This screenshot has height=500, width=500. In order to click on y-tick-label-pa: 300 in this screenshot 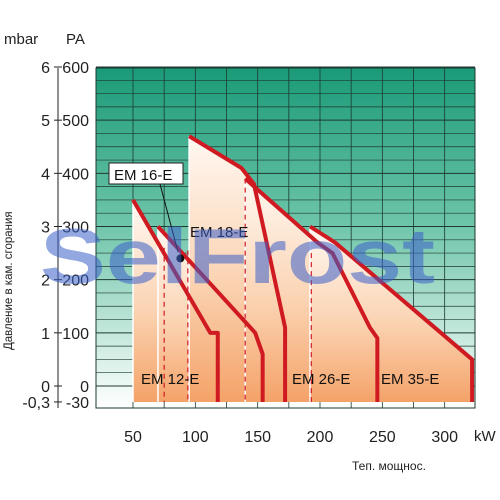, I will do `click(75, 227)`.